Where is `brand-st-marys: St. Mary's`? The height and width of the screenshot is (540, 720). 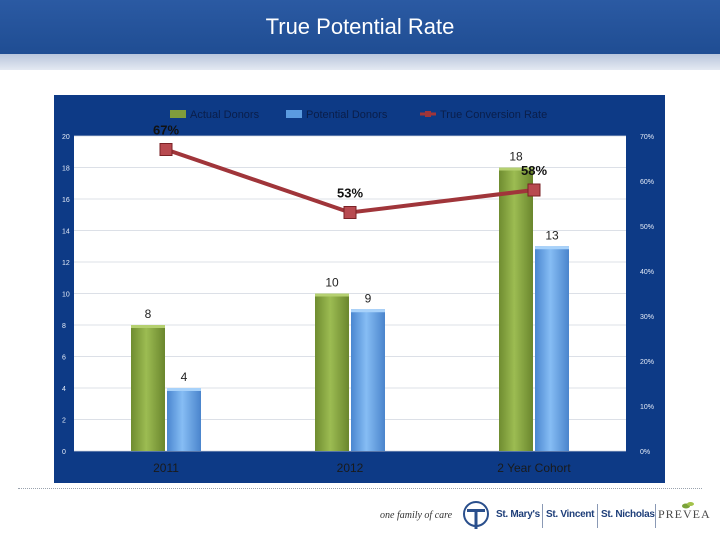 brand-st-marys: St. Mary's is located at coordinates (518, 514).